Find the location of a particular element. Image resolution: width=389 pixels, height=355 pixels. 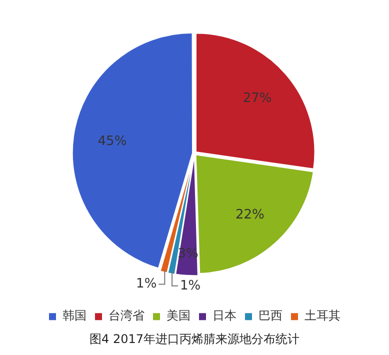

text: 图4 2017年进口丙烯腈来源地分布统计 is located at coordinates (195, 339).